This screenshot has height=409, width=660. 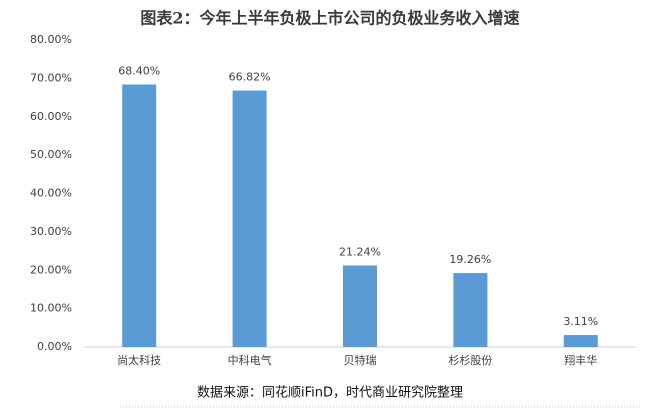 I want to click on y-tick-label: 20.00%, so click(x=51, y=269).